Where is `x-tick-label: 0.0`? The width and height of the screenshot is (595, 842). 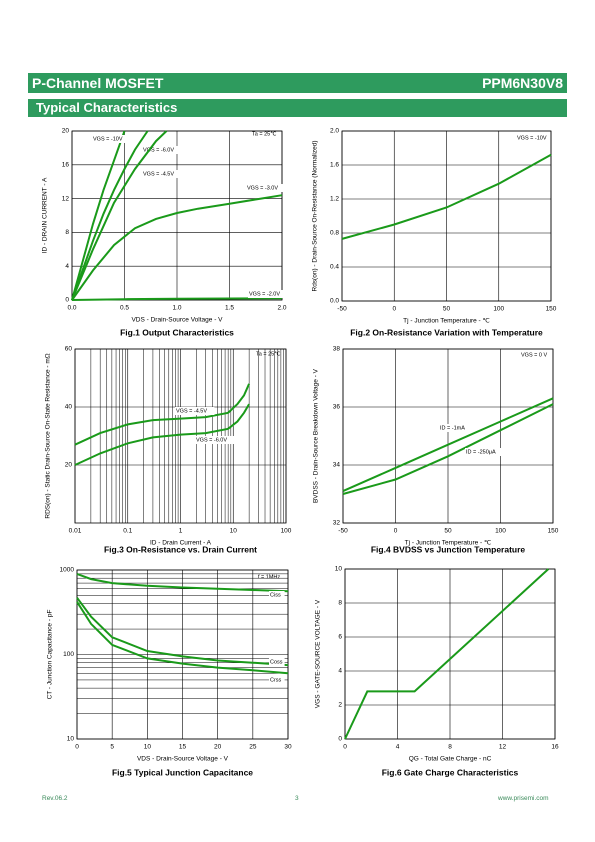
x-tick-label: 0.0 is located at coordinates (71, 308).